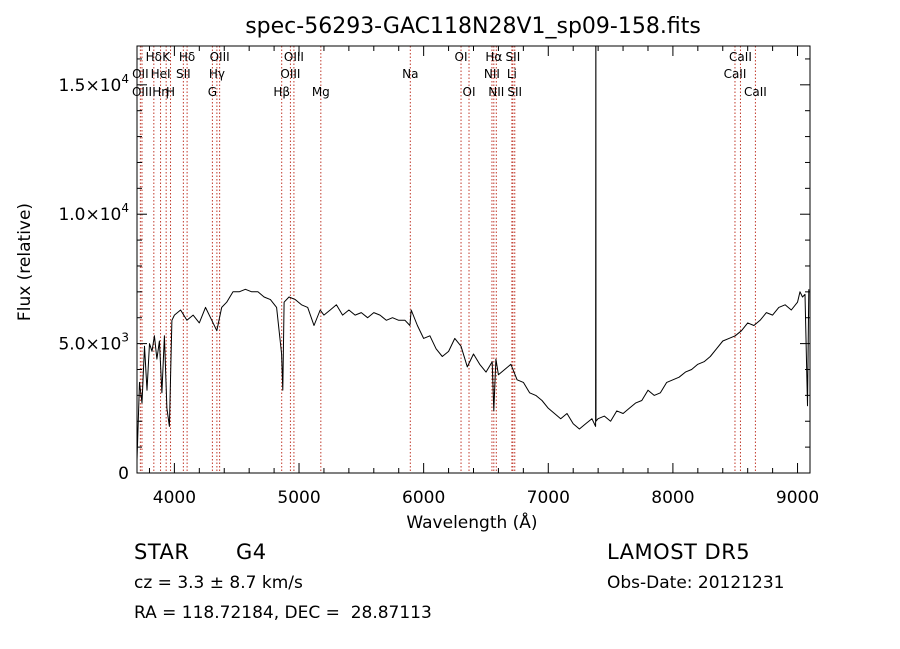  What do you see at coordinates (493, 57) in the screenshot?
I see `spectral-line-label: Hα` at bounding box center [493, 57].